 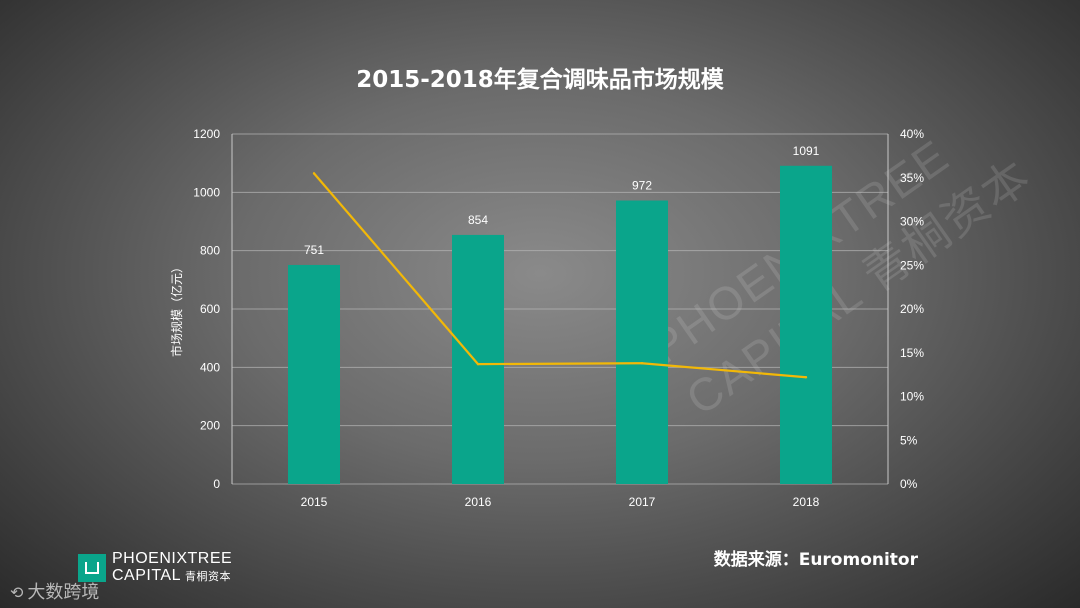 What do you see at coordinates (806, 502) in the screenshot?
I see `x-tick-label: 2018` at bounding box center [806, 502].